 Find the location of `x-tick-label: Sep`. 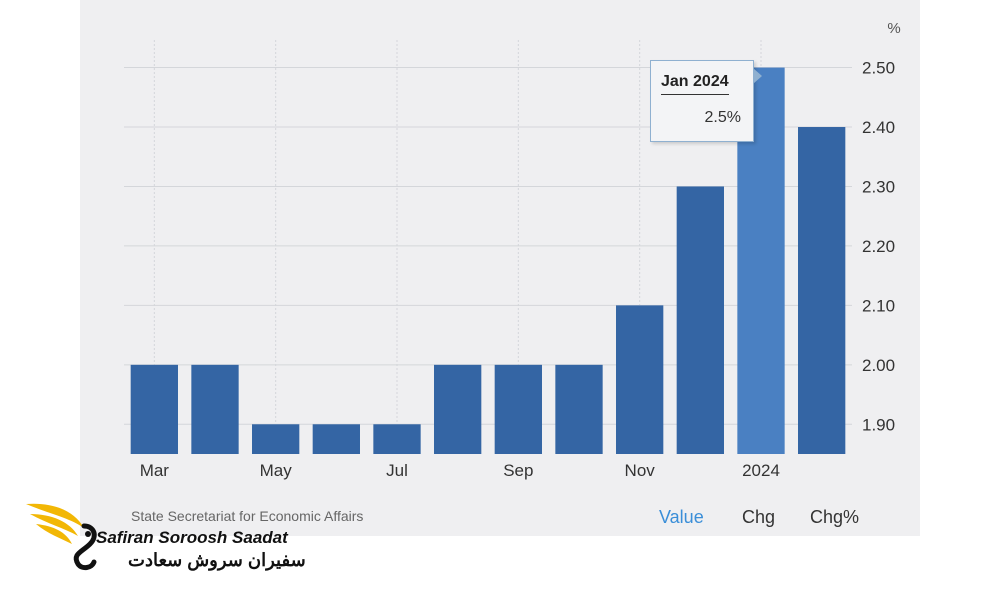

x-tick-label: Sep is located at coordinates (518, 470).